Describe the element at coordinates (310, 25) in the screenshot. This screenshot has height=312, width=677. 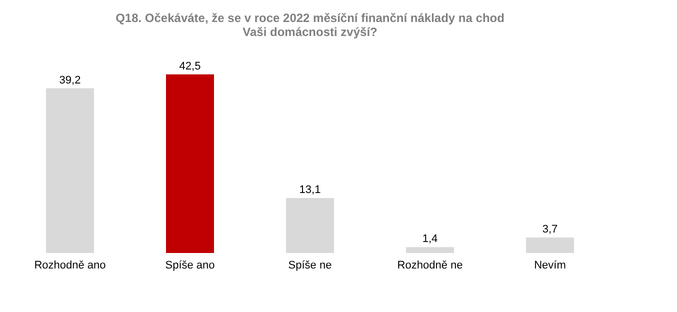
I see `chart-title: Q18. Očekáváte, že se v roce 2022 měsíční finanční náklady na chod Vaši domácnosti zvýší?` at that location.